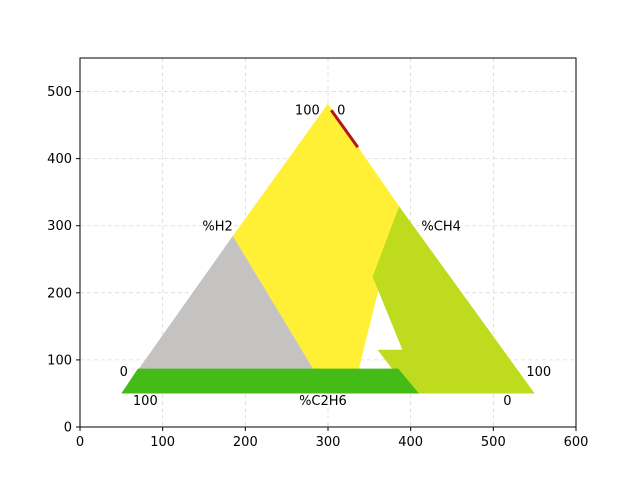 The image size is (640, 480). I want to click on x-tick-label: 0, so click(80, 442).